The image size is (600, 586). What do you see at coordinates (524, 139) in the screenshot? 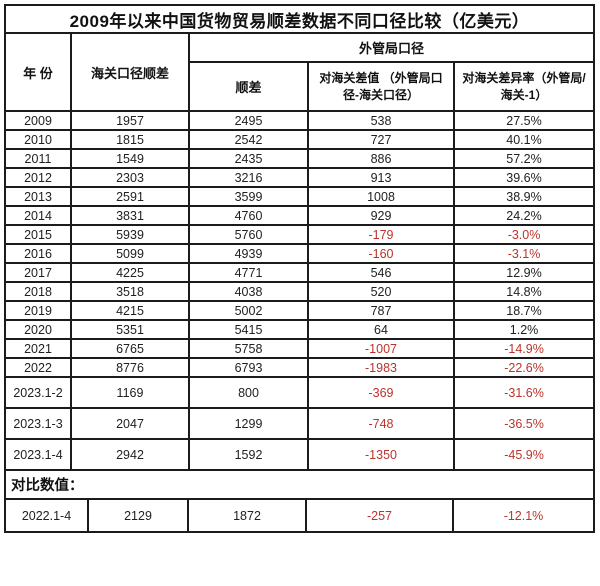
I see `diff-rate-cell: 40.1%` at bounding box center [524, 139].